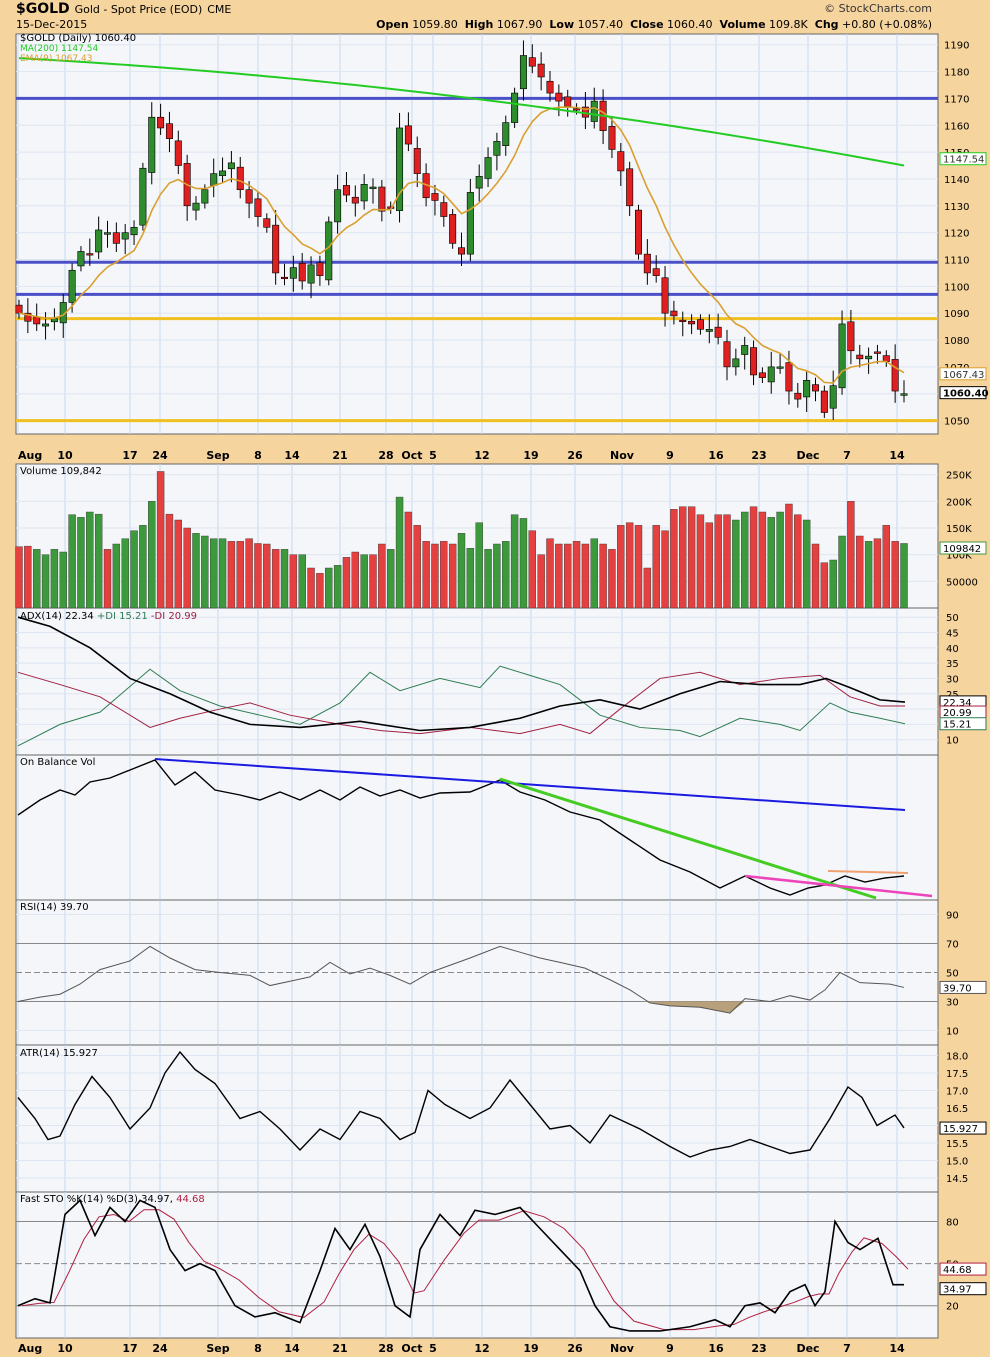 The image size is (990, 1357). Describe the element at coordinates (956, 99) in the screenshot. I see `y-tick-label: 1170` at that location.